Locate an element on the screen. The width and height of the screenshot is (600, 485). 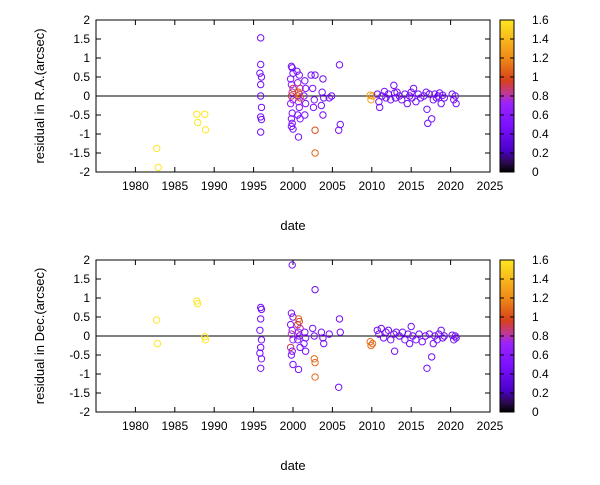
dec-x-tick-label: 1985 is located at coordinates (174, 426).